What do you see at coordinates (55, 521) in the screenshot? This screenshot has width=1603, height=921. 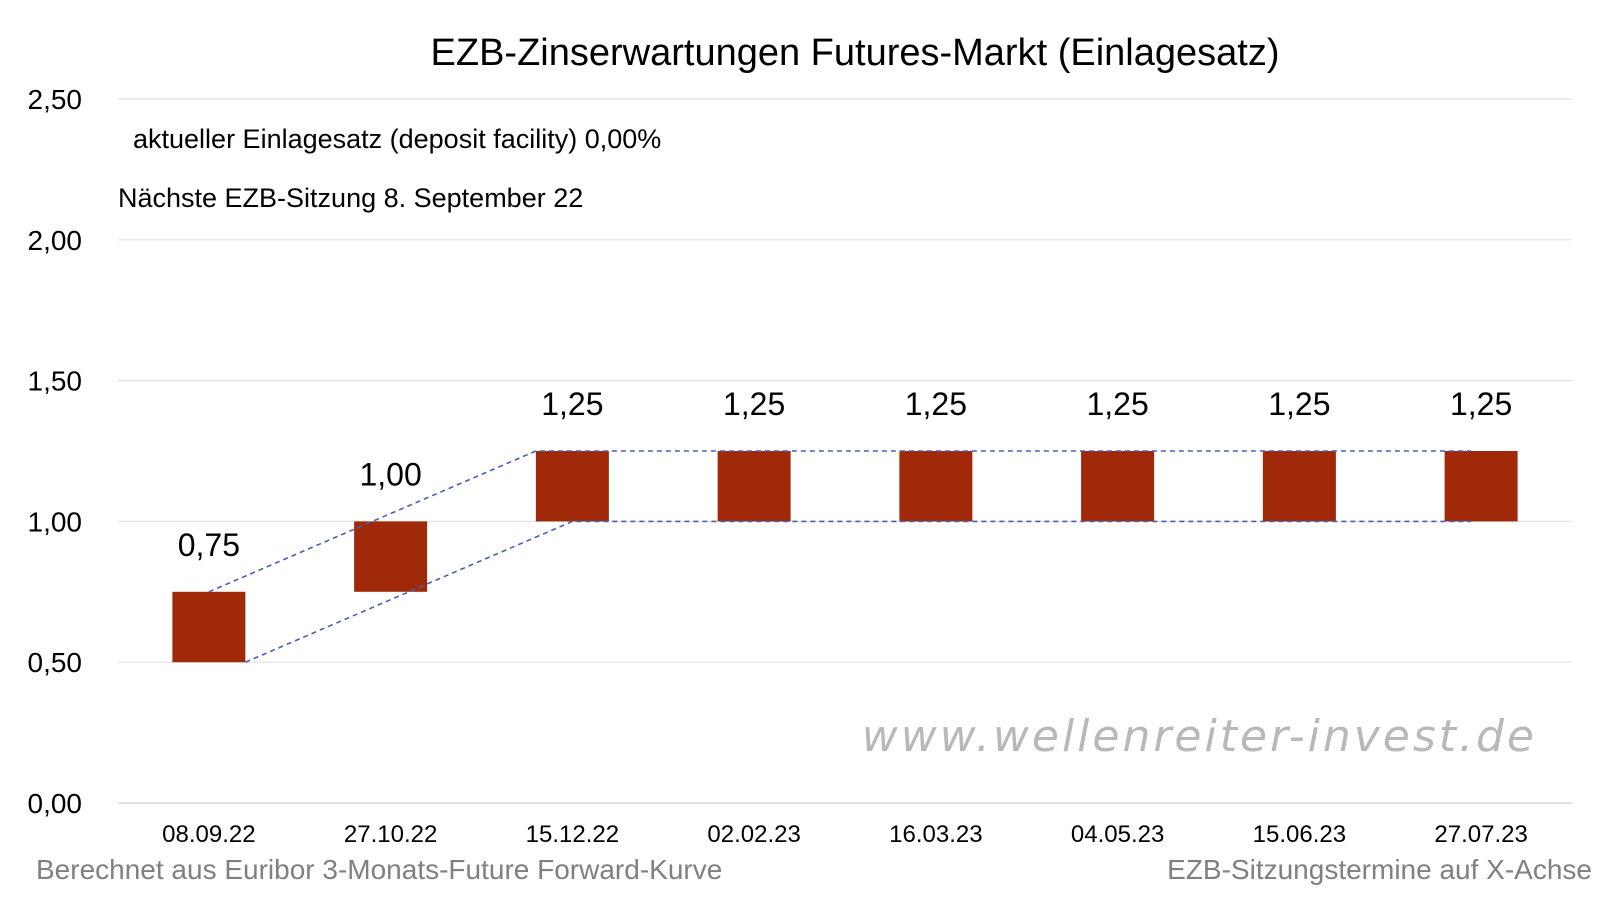 I see `y-tick-label: 1,00` at bounding box center [55, 521].